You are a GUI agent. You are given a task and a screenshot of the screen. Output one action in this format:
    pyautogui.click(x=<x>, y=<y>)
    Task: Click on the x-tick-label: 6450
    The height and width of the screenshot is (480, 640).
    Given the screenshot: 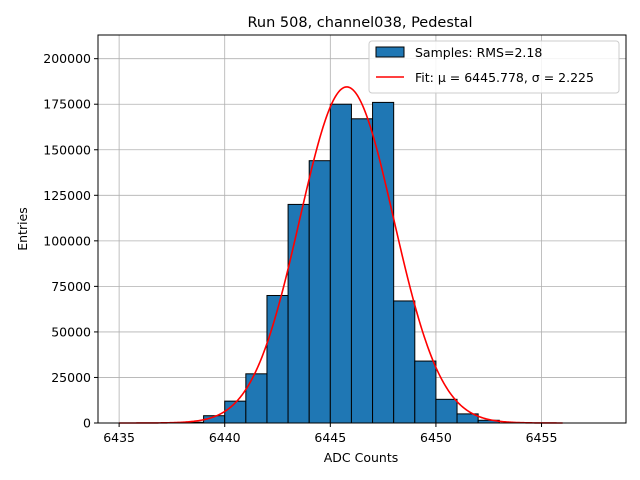 What is the action you would take?
    pyautogui.click(x=436, y=437)
    